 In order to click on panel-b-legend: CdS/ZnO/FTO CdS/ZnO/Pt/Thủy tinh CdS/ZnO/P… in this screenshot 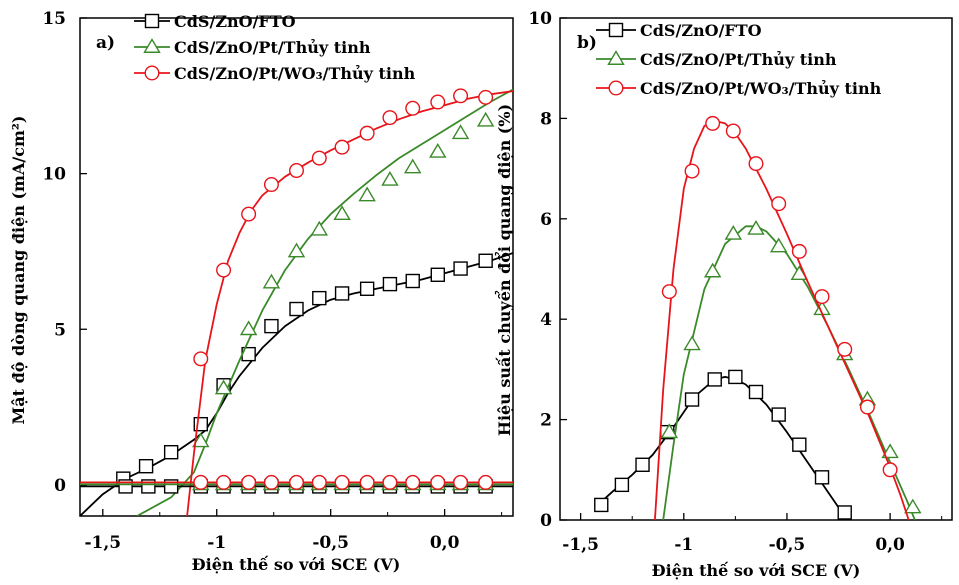, I will do `click(739, 59)`.